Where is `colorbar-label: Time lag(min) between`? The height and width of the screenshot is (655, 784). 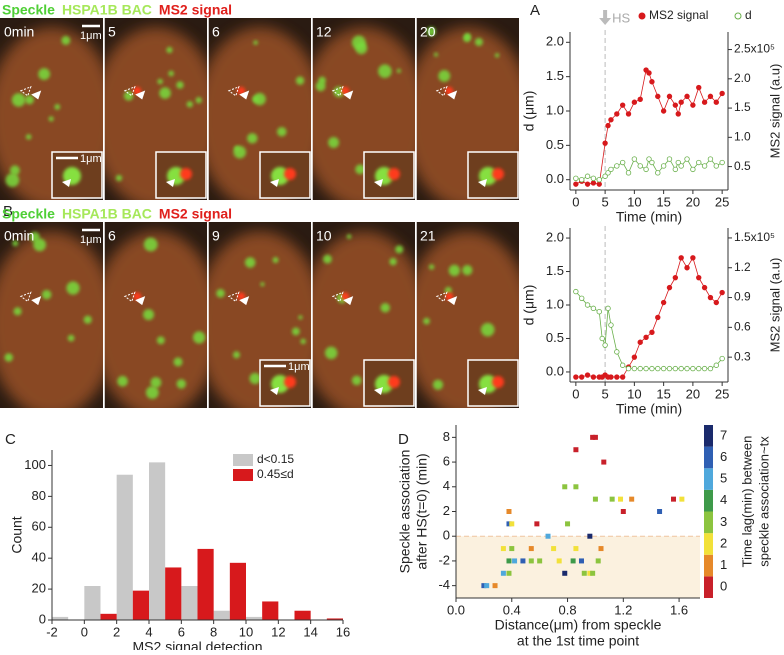 colorbar-label: Time lag(min) between is located at coordinates (746, 502).